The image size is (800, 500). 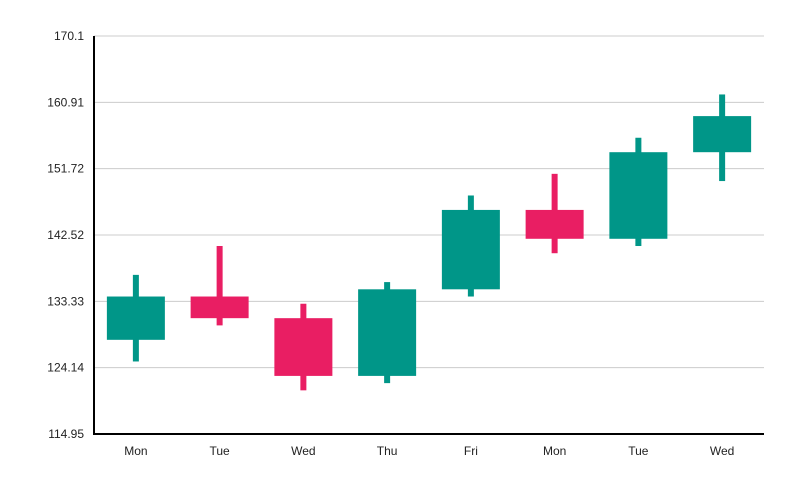 I want to click on y-tick-label: 170.1, so click(x=69, y=36).